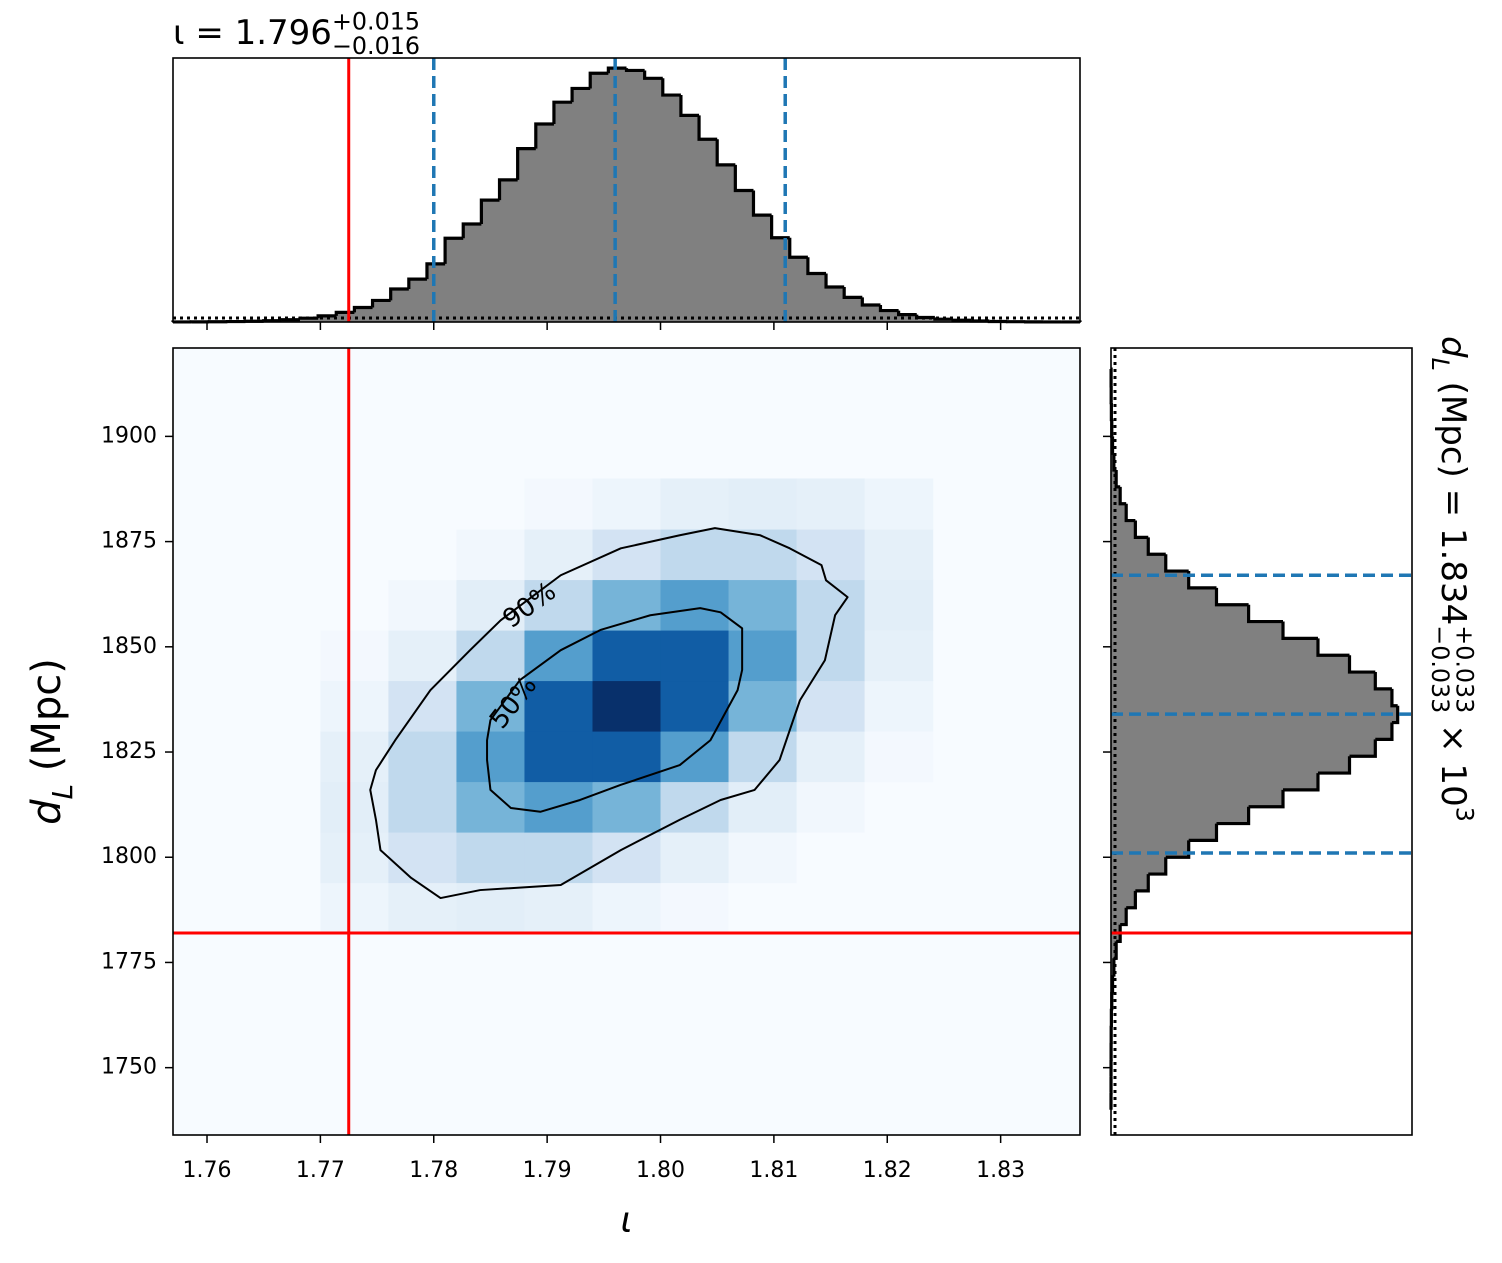 The image size is (1502, 1263). Describe the element at coordinates (129, 856) in the screenshot. I see `y-tick-label: 1800` at that location.